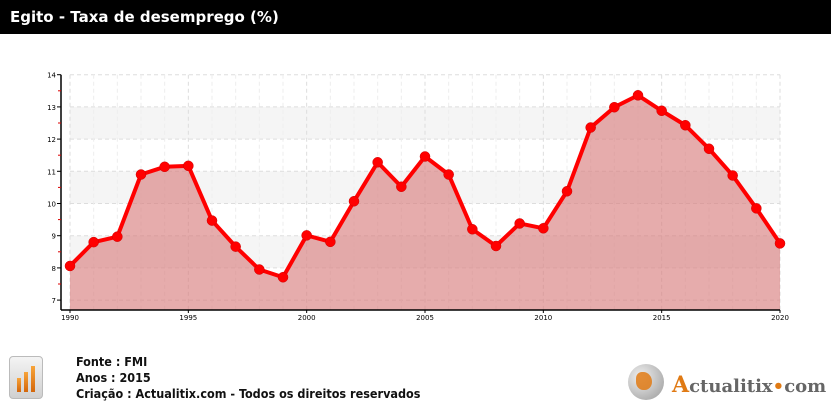 The width and height of the screenshot is (831, 412). I want to click on globe-icon, so click(646, 382).